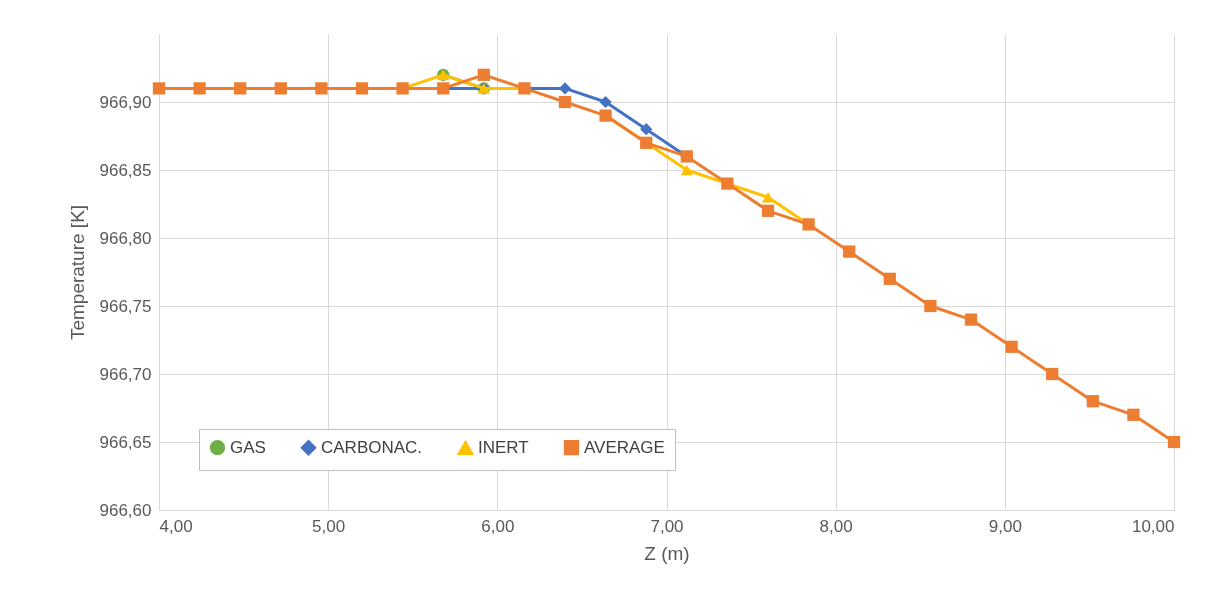 Image resolution: width=1218 pixels, height=605 pixels. Describe the element at coordinates (125, 374) in the screenshot. I see `y-tick-label: 966,70` at that location.